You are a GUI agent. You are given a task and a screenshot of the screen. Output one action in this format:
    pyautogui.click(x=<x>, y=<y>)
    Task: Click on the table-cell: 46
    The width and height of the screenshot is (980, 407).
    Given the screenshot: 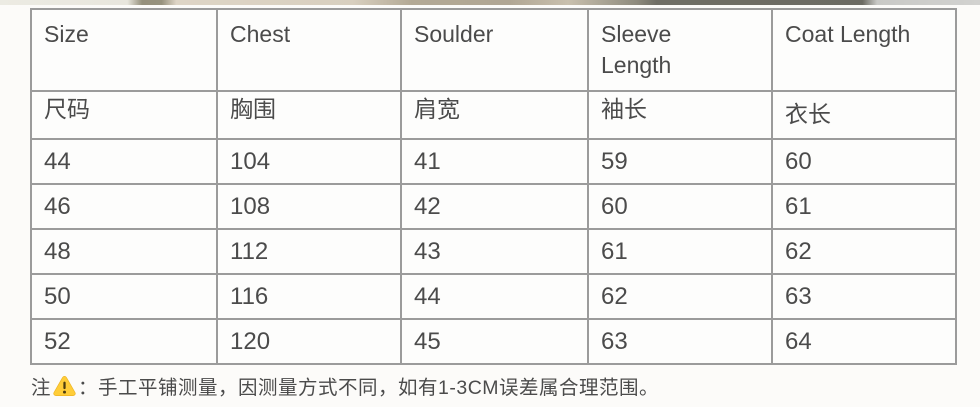 What is the action you would take?
    pyautogui.click(x=124, y=206)
    